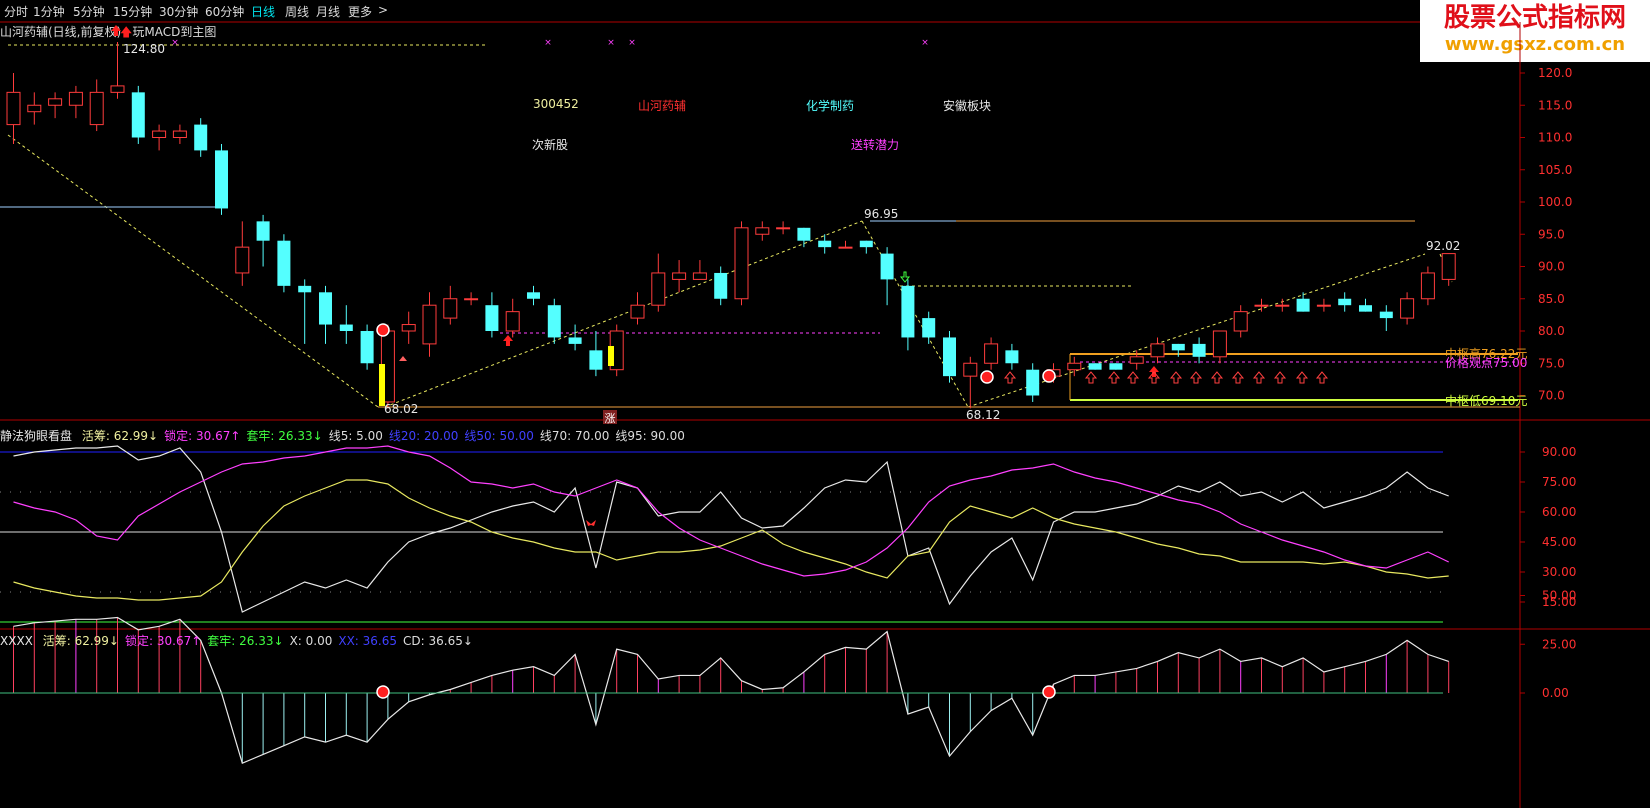  What do you see at coordinates (120, 436) in the screenshot?
I see `indicator1-label-0: 活筹: 62.99↓` at bounding box center [120, 436].